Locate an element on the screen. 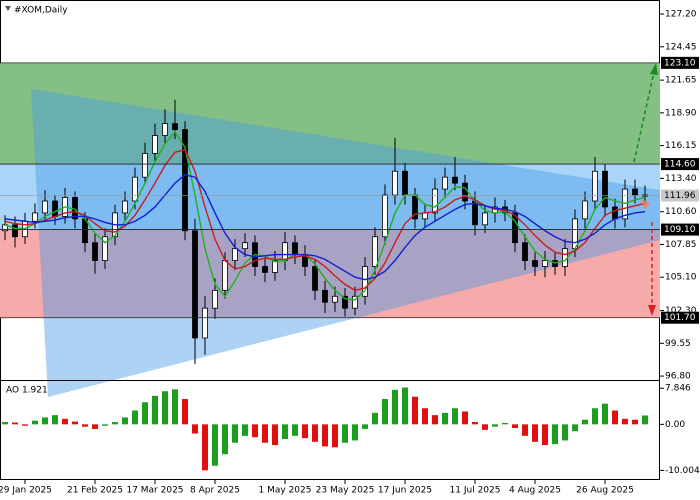  level-label: 114.60 is located at coordinates (680, 165).